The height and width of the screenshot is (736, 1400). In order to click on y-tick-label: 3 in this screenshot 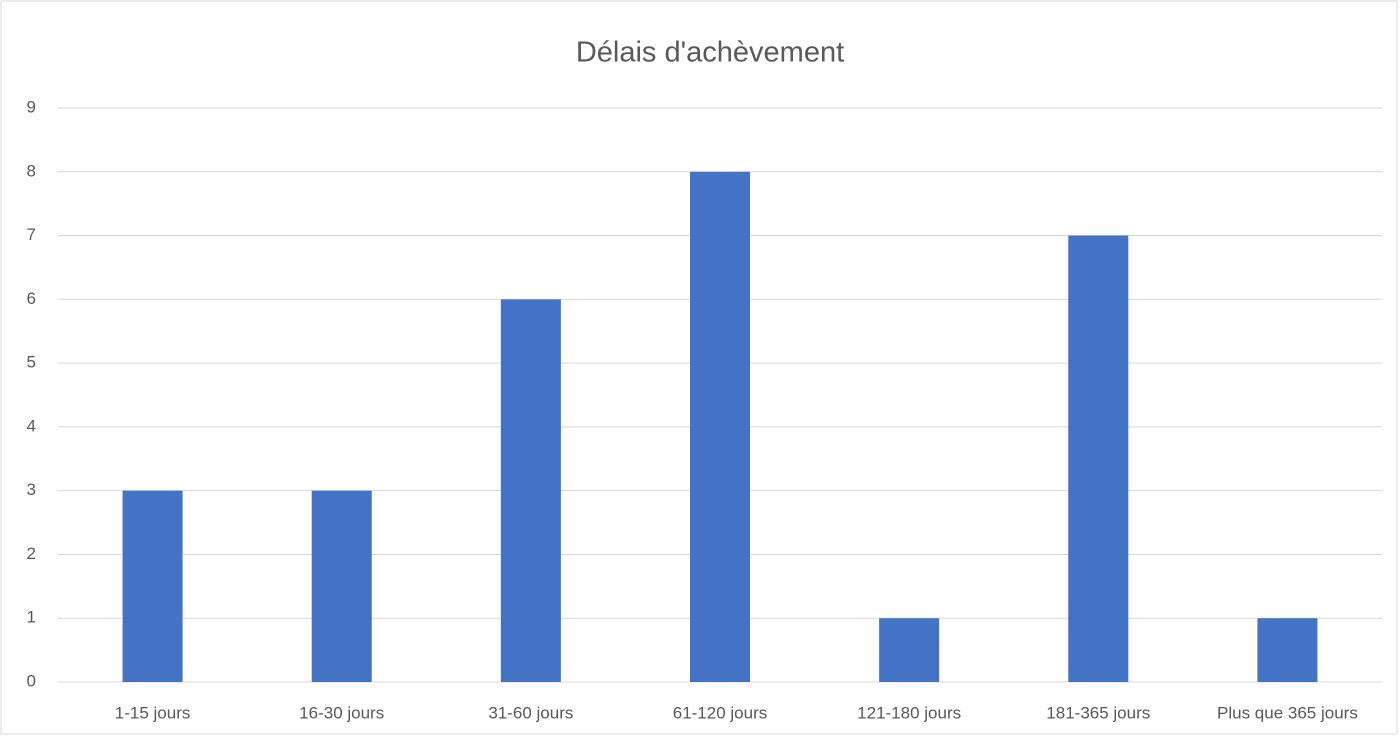, I will do `click(31, 489)`.